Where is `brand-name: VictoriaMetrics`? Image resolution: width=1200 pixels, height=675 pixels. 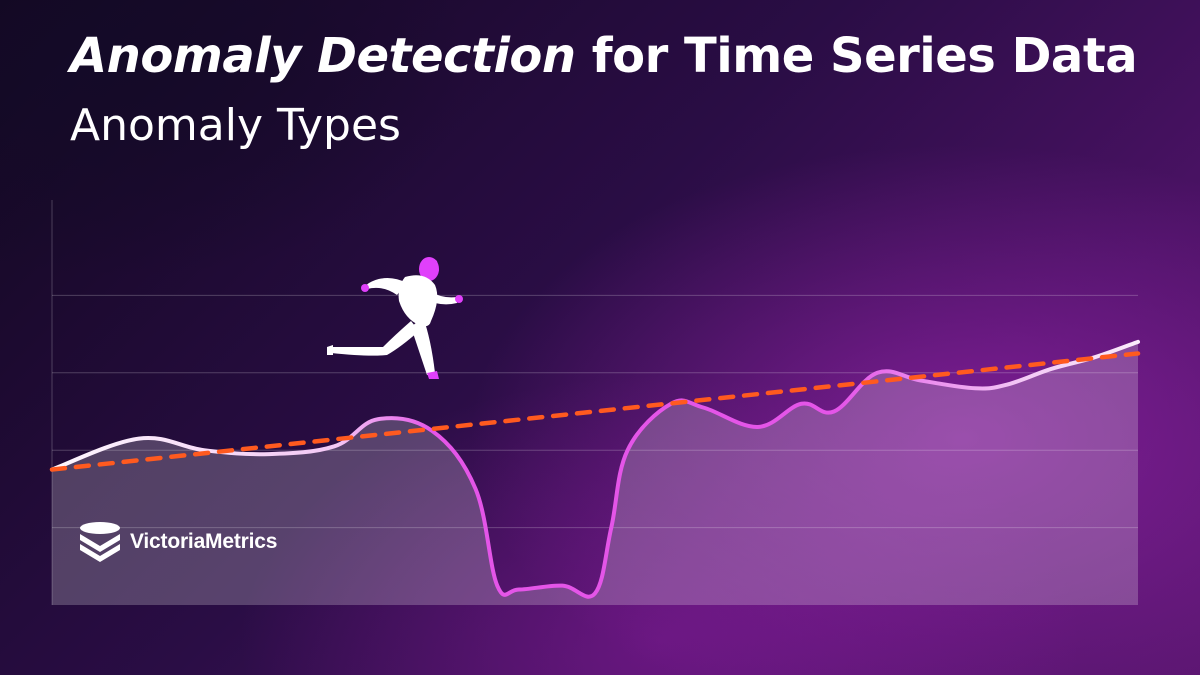 brand-name: VictoriaMetrics is located at coordinates (204, 541).